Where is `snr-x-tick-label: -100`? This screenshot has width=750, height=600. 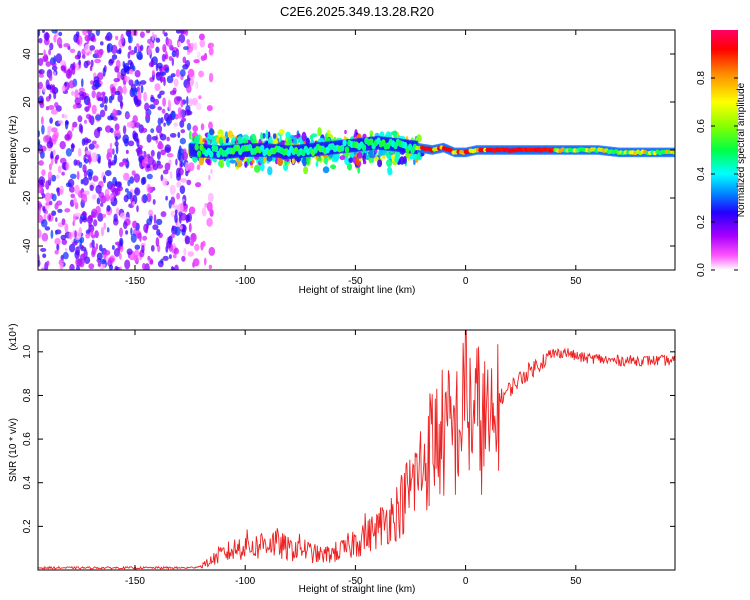
snr-x-tick-label: -100 is located at coordinates (245, 581).